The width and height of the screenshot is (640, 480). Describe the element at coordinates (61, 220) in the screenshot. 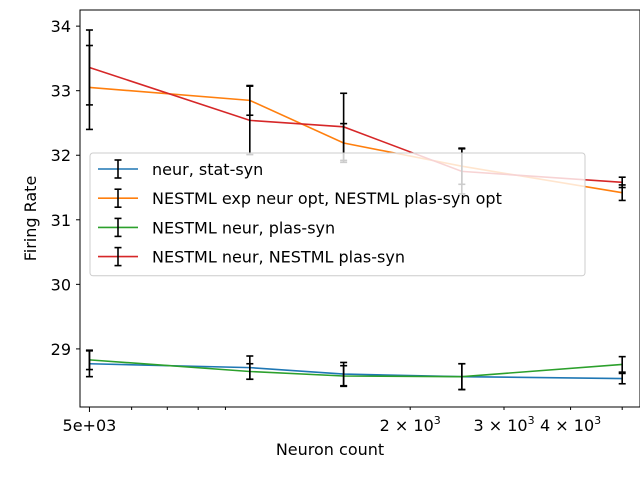

I see `y-tick-label: 31` at that location.